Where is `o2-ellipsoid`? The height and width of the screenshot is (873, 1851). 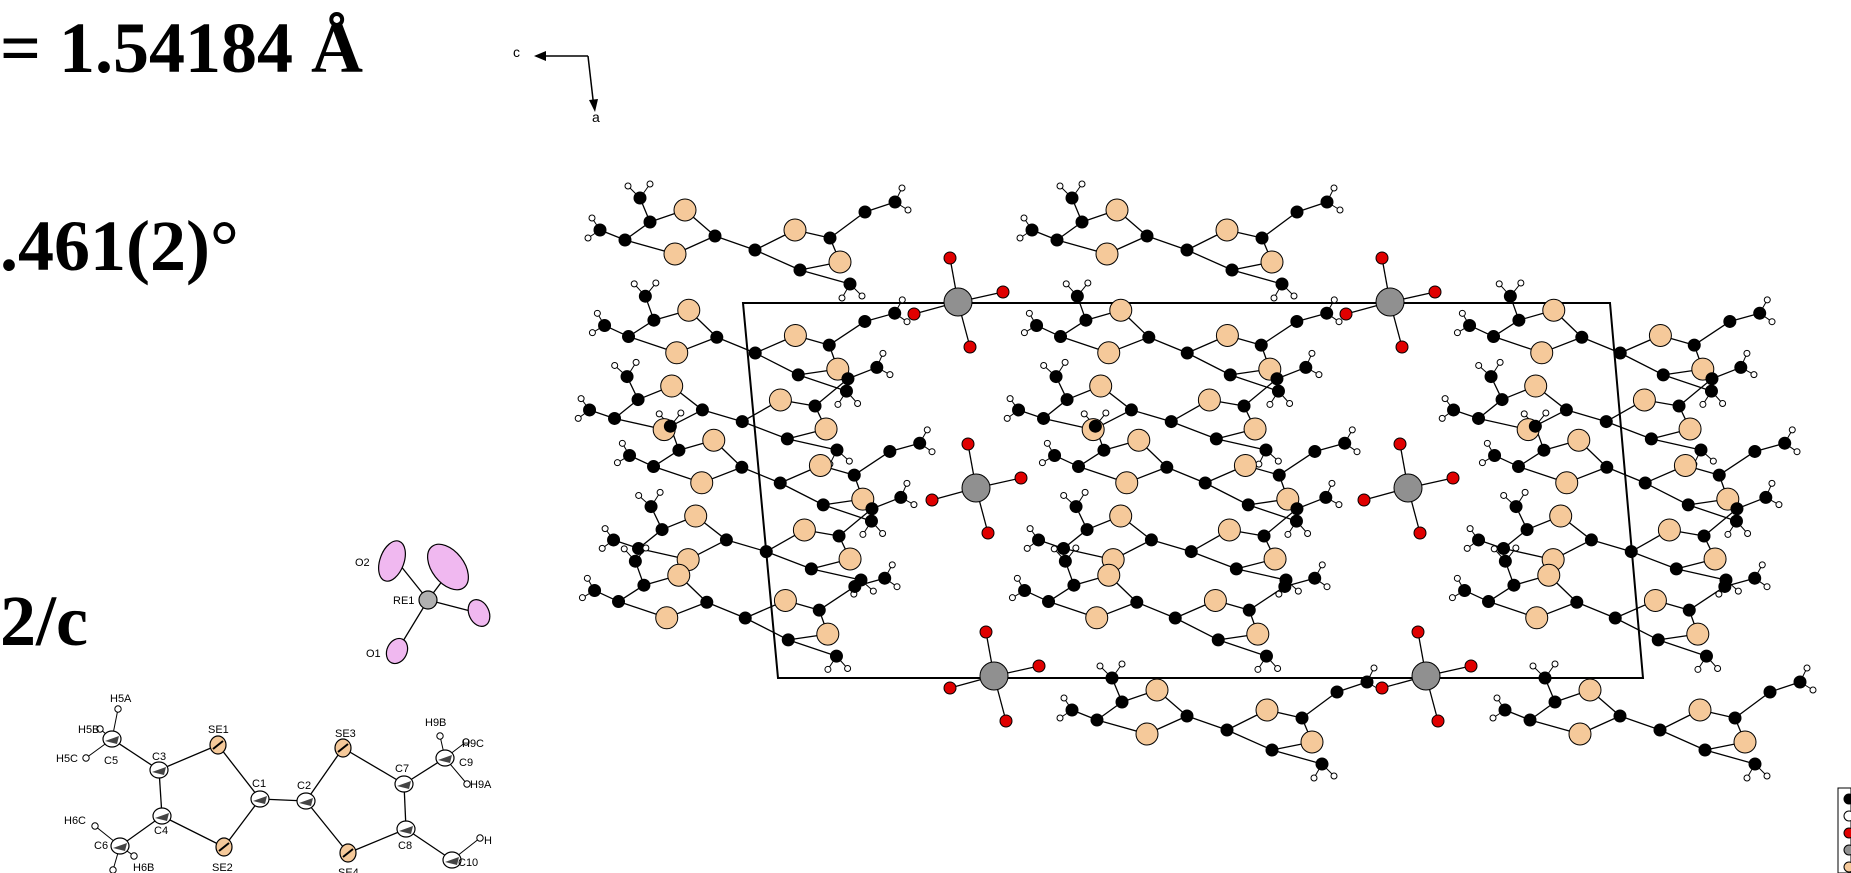 o2-ellipsoid is located at coordinates (392, 561).